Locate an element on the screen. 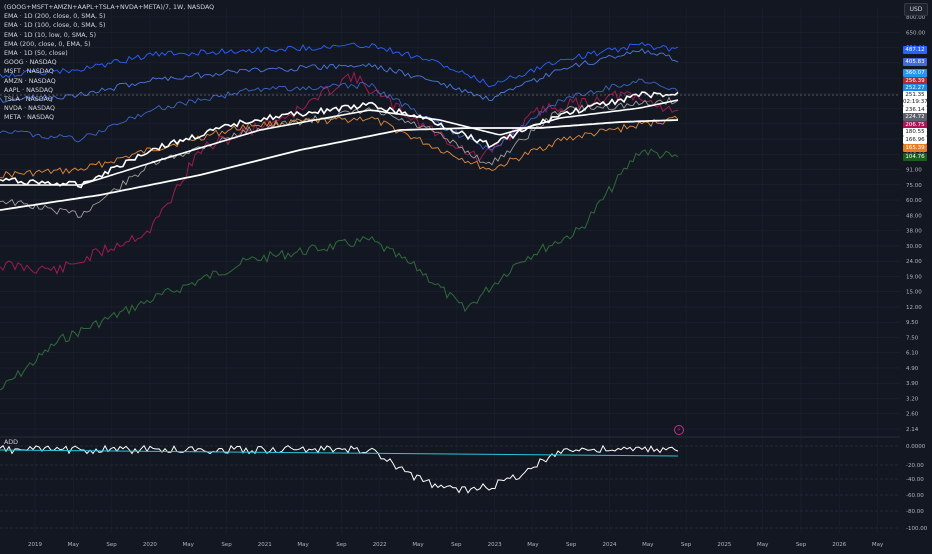 The image size is (932, 554). alert-icon: ⚡ is located at coordinates (679, 430).